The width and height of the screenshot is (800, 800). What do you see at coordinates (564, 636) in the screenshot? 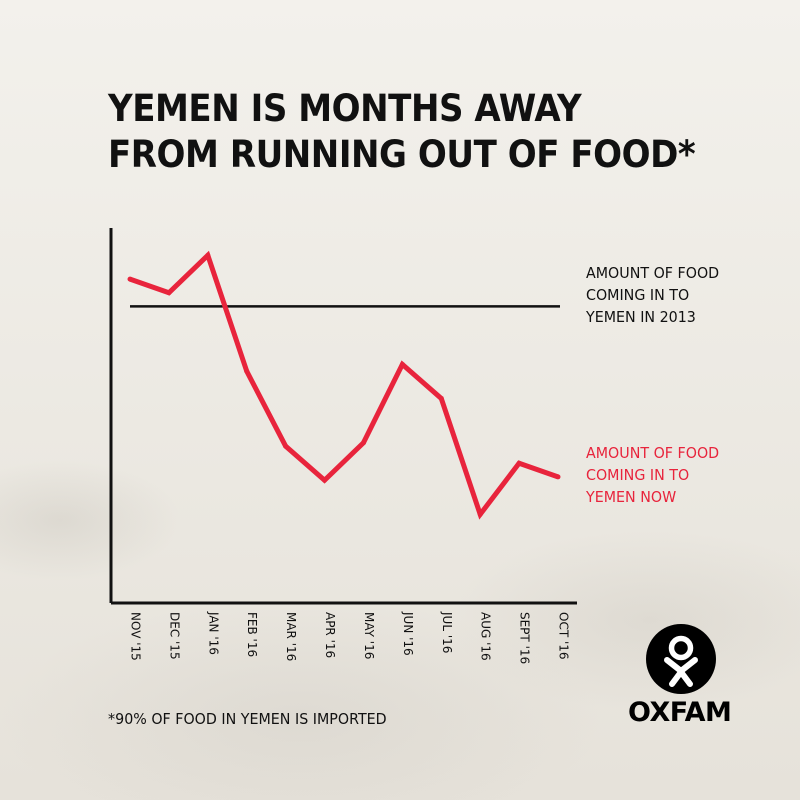
I see `x-tick-label: OCT '16` at bounding box center [564, 636].